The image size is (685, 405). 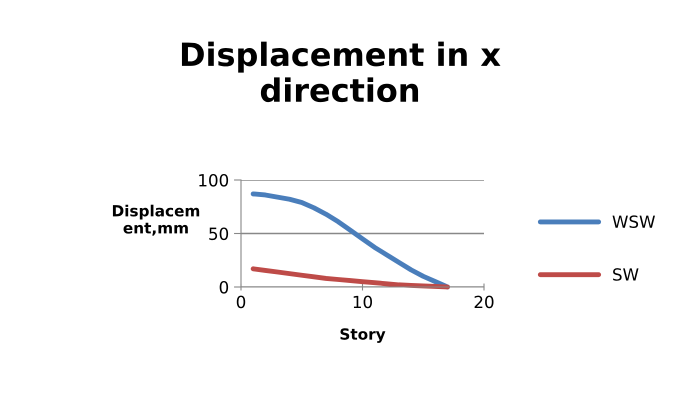 What do you see at coordinates (156, 220) in the screenshot?
I see `y-axis-title: Displacem ent,mm` at bounding box center [156, 220].